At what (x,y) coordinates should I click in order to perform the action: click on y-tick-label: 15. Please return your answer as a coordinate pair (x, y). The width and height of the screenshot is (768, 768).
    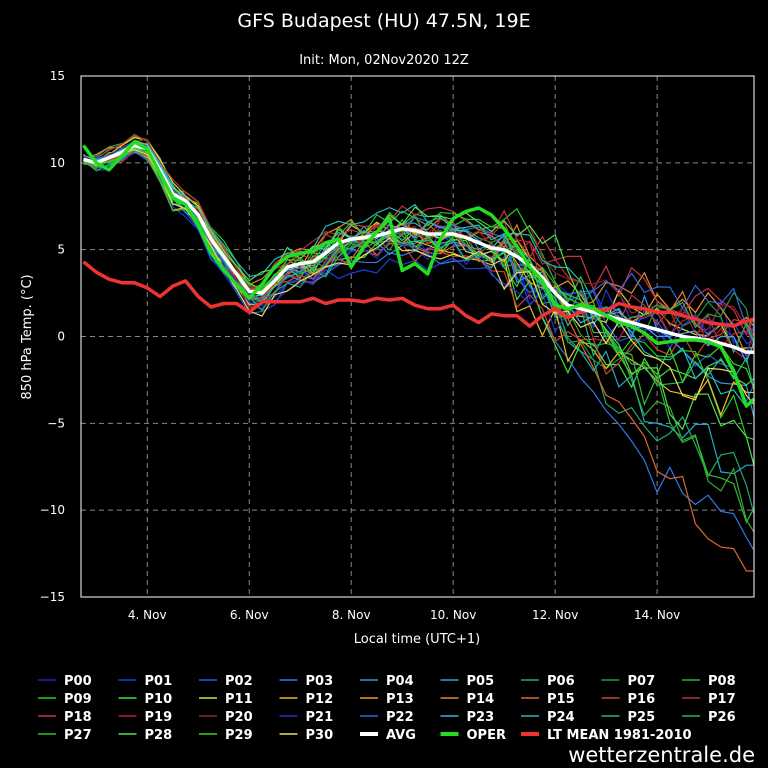
    Looking at the image, I should click on (57, 76).